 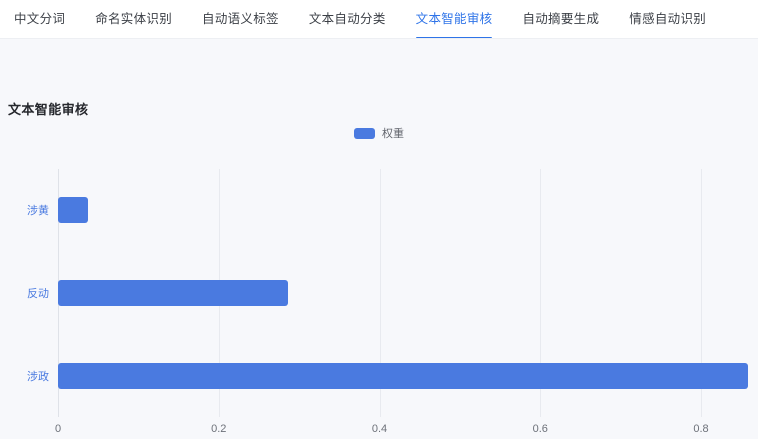 I want to click on bar-反动, so click(x=173, y=293).